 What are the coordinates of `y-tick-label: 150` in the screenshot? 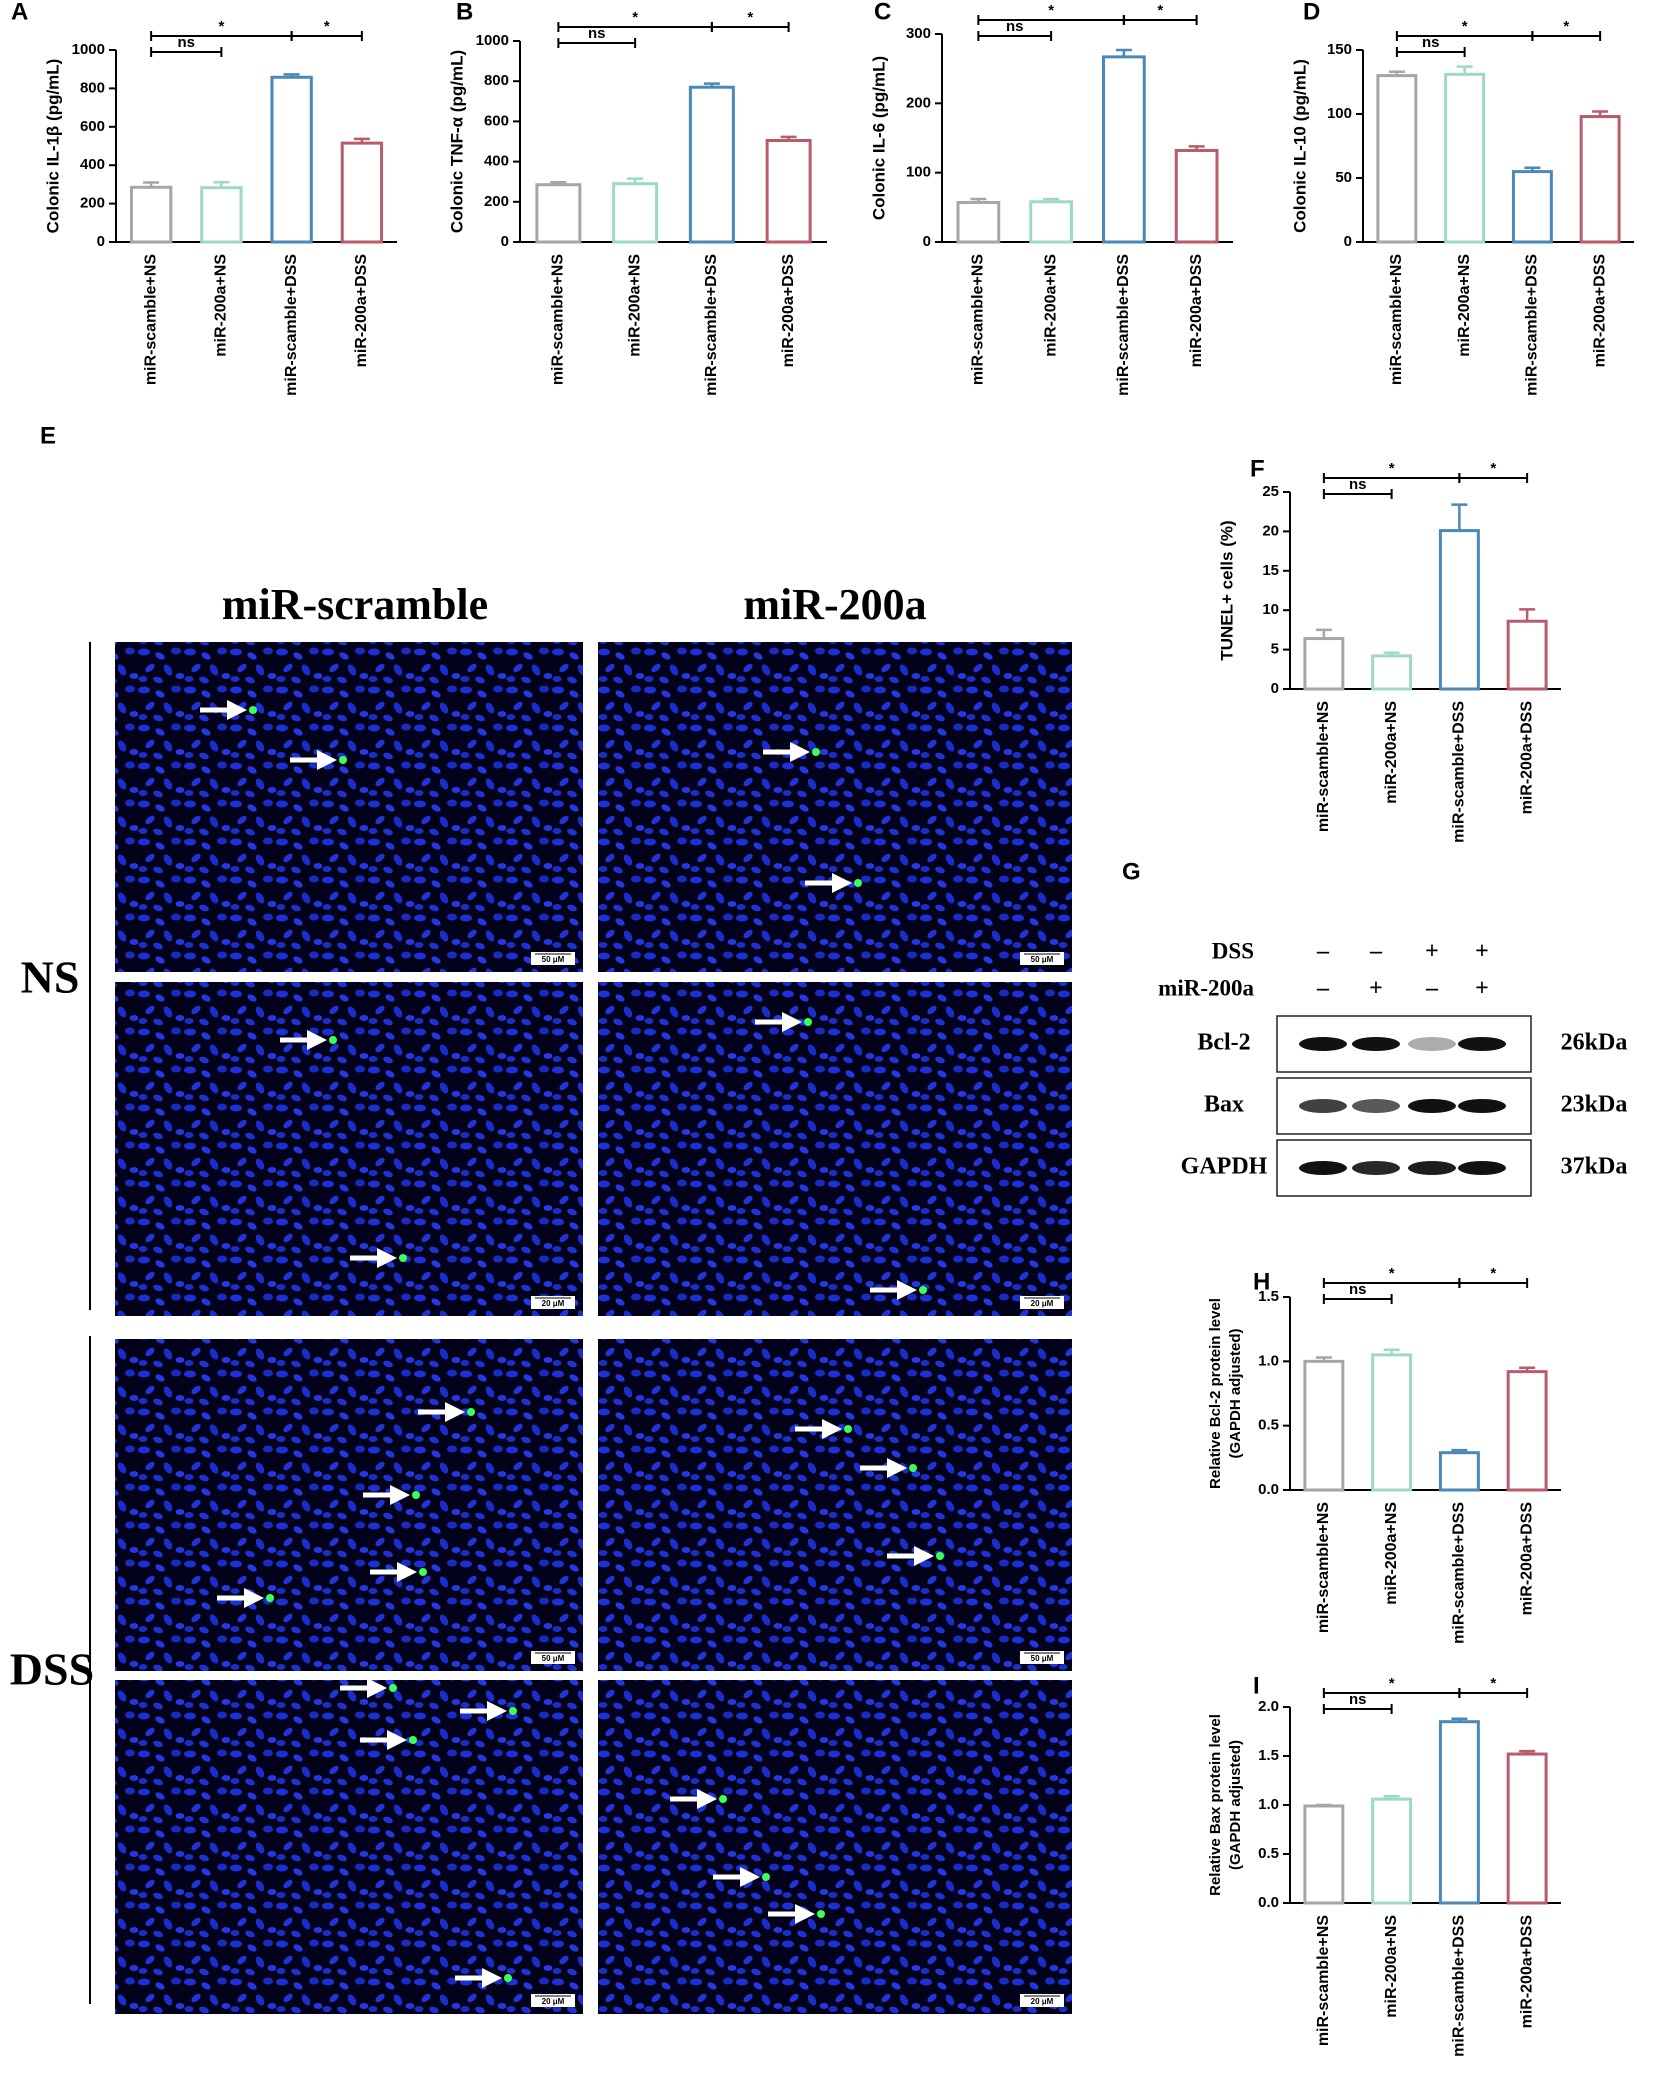 It's located at (1339, 49).